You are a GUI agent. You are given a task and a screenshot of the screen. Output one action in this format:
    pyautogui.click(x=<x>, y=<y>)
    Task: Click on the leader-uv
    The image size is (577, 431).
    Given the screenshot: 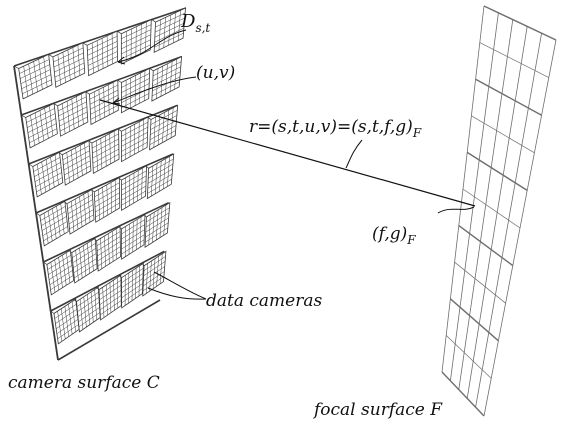 What is the action you would take?
    pyautogui.click(x=154, y=90)
    